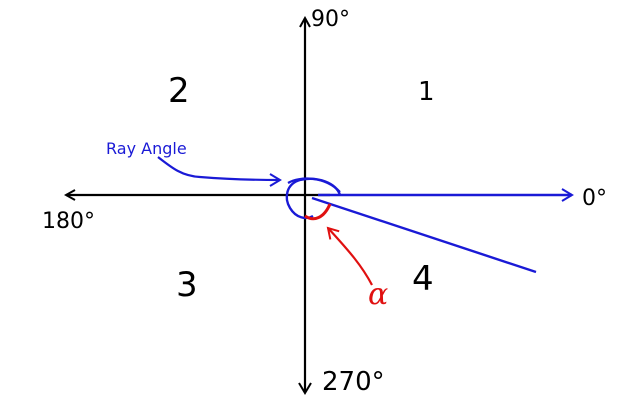 Image resolution: width=640 pixels, height=400 pixels. What do you see at coordinates (426, 92) in the screenshot?
I see `quadrant-1-label: 1` at bounding box center [426, 92].